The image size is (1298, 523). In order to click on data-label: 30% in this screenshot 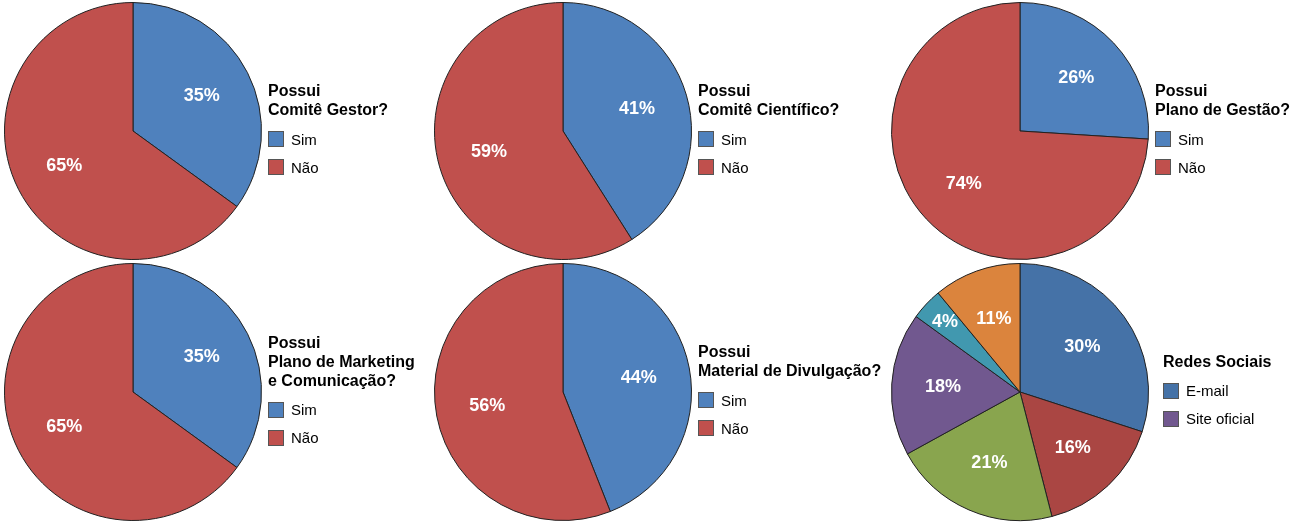, I will do `click(1082, 345)`.